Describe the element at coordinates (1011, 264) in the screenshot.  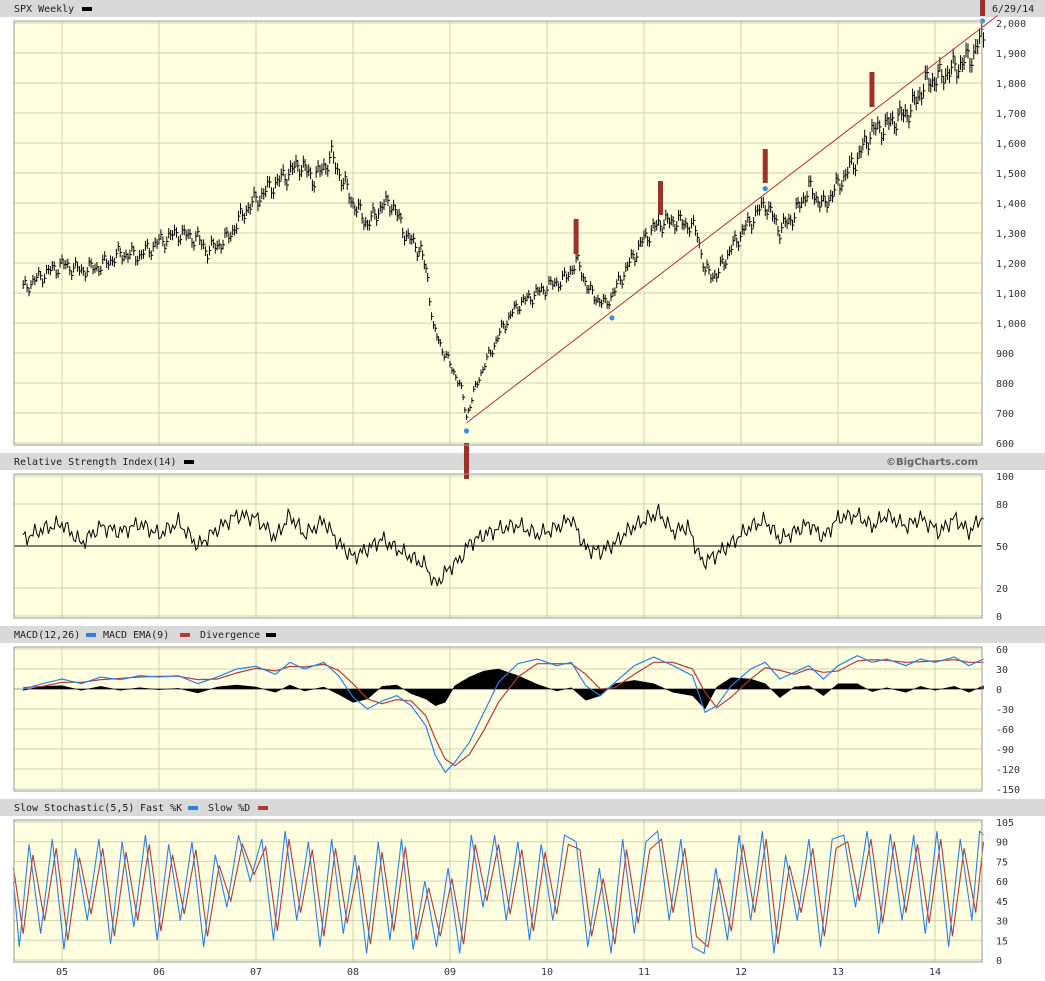
I see `price-y-tick-label: 1,200` at that location.